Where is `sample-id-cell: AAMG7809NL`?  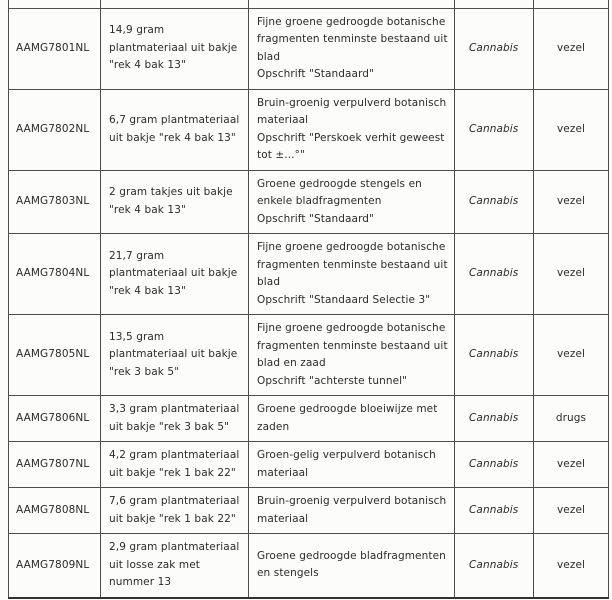 sample-id-cell: AAMG7809NL is located at coordinates (54, 566).